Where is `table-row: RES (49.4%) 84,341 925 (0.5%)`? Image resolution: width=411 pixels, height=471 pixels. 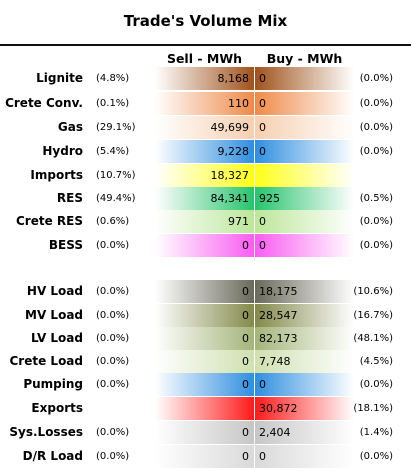 table-row: RES (49.4%) 84,341 925 (0.5%) is located at coordinates (205, 198).